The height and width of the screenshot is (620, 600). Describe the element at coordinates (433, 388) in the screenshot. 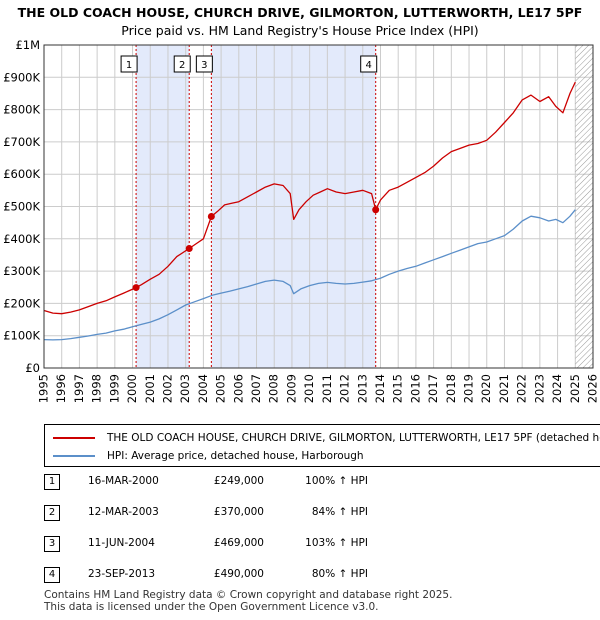

I see `x-tick-label: 2017` at that location.